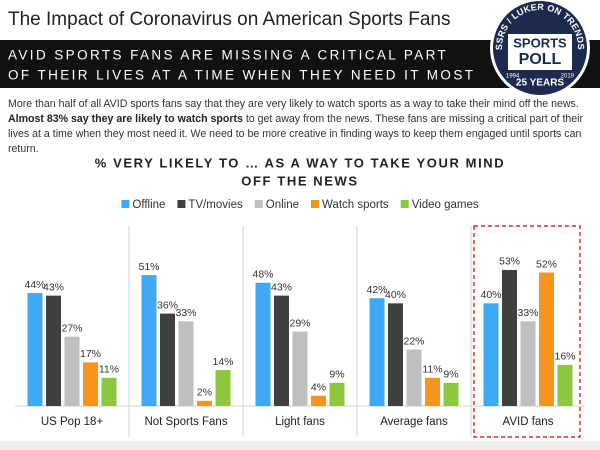 This screenshot has width=600, height=450. I want to click on value-label: 51%, so click(148, 267).